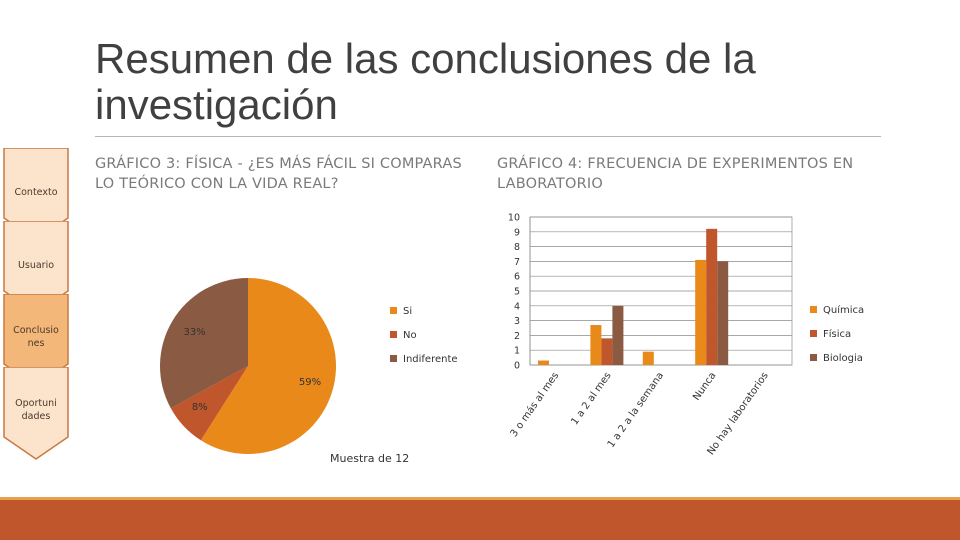 Image resolution: width=960 pixels, height=540 pixels. Describe the element at coordinates (514, 218) in the screenshot. I see `y-tick-label: 10` at that location.